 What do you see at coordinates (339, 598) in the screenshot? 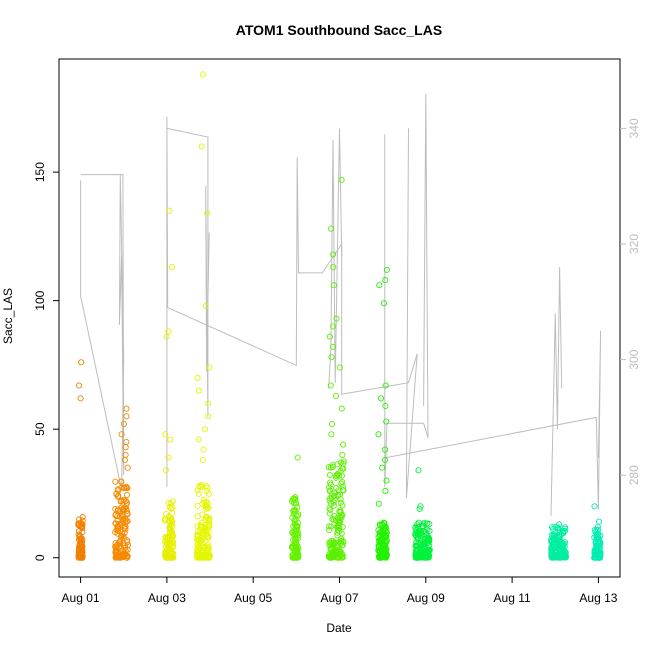
I see `x-tick-label: Aug 07` at bounding box center [339, 598].